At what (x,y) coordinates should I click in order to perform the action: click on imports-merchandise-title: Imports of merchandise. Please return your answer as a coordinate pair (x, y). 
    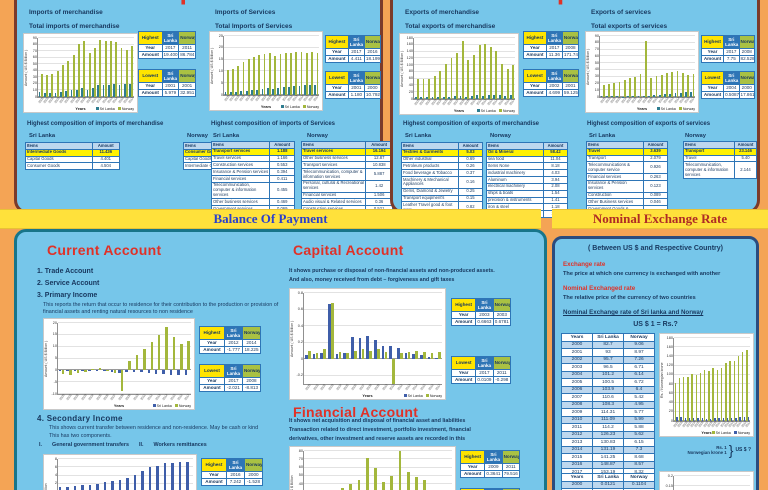
    Looking at the image, I should click on (66, 12).